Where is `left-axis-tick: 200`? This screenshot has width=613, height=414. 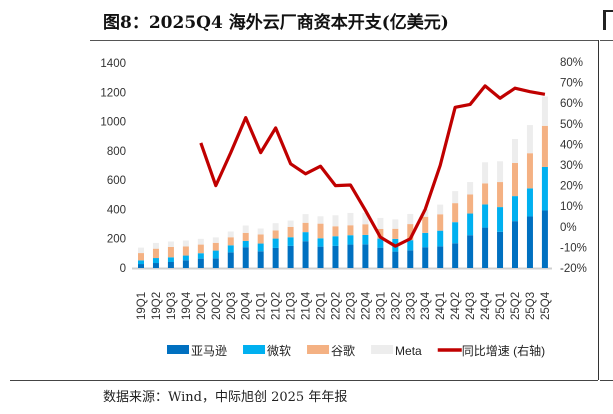 left-axis-tick: 200 is located at coordinates (116, 240).